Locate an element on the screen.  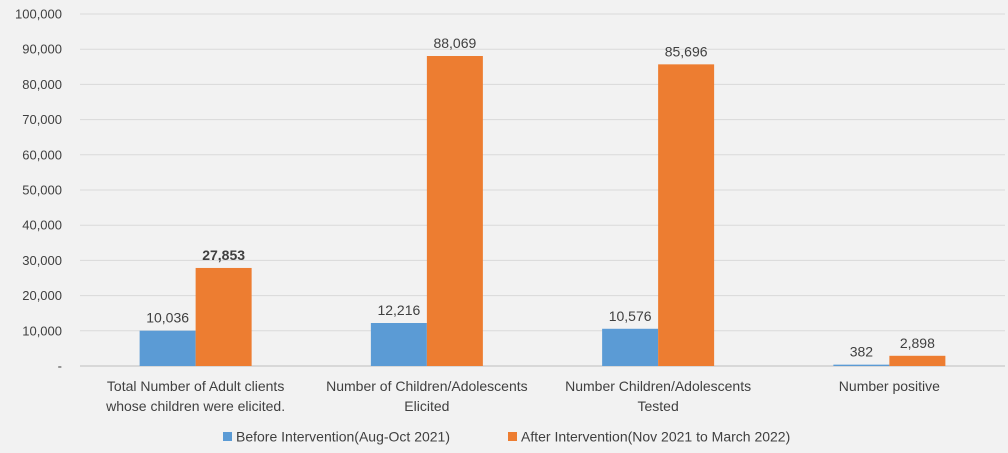
category-label: Number positive is located at coordinates (889, 386).